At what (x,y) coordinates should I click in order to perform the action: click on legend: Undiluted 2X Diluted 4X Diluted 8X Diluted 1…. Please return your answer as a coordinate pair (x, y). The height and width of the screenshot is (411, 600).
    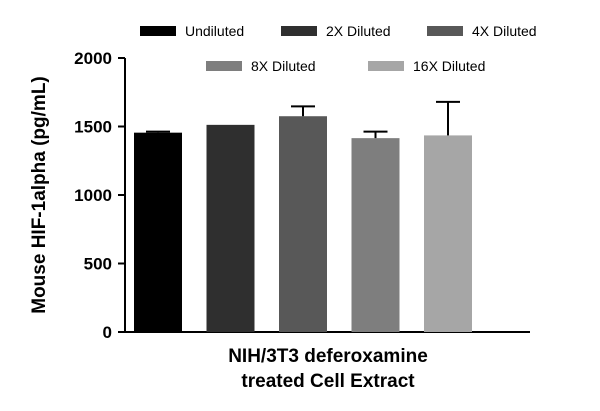
    Looking at the image, I should click on (338, 48).